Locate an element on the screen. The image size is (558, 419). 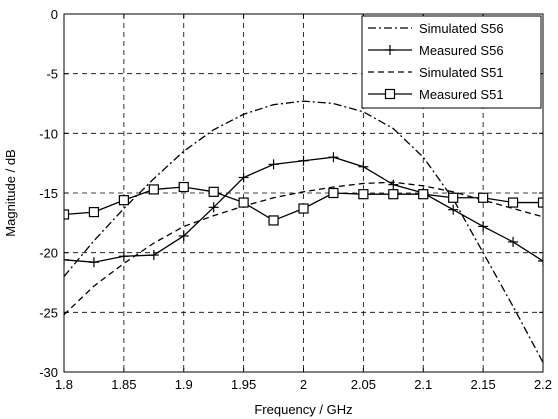
legend-entry: Measured S56 is located at coordinates (436, 50).